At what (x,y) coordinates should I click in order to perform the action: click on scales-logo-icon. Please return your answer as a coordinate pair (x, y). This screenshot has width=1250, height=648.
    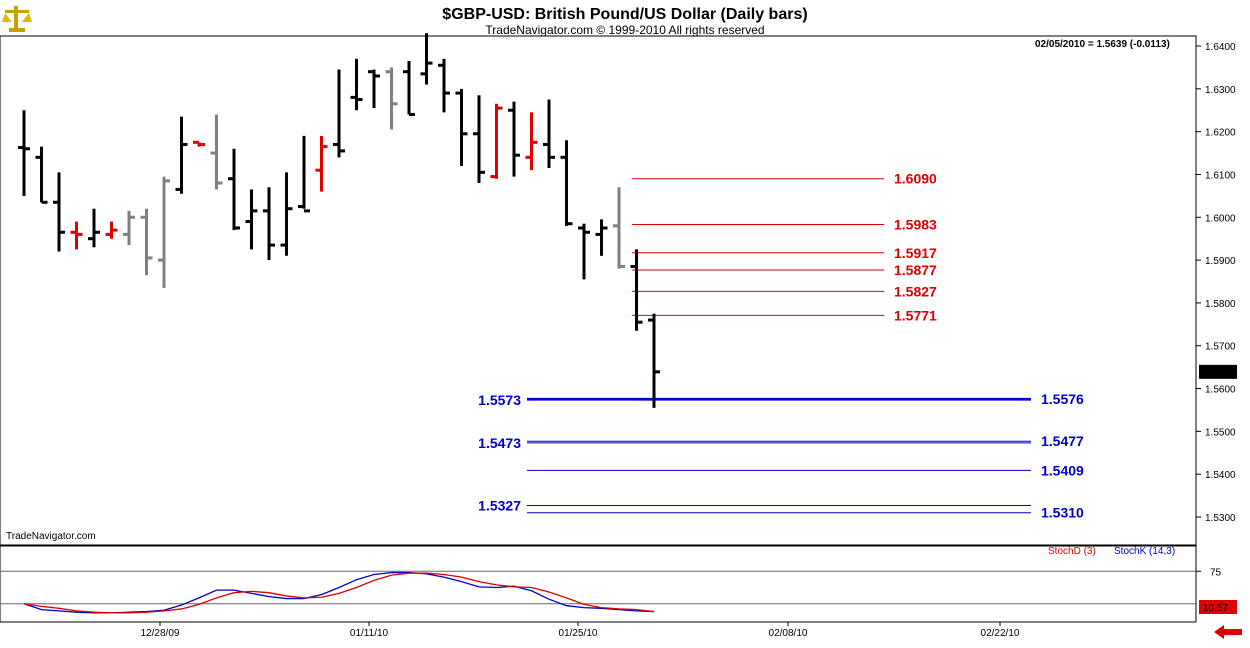
    Looking at the image, I should click on (17, 19).